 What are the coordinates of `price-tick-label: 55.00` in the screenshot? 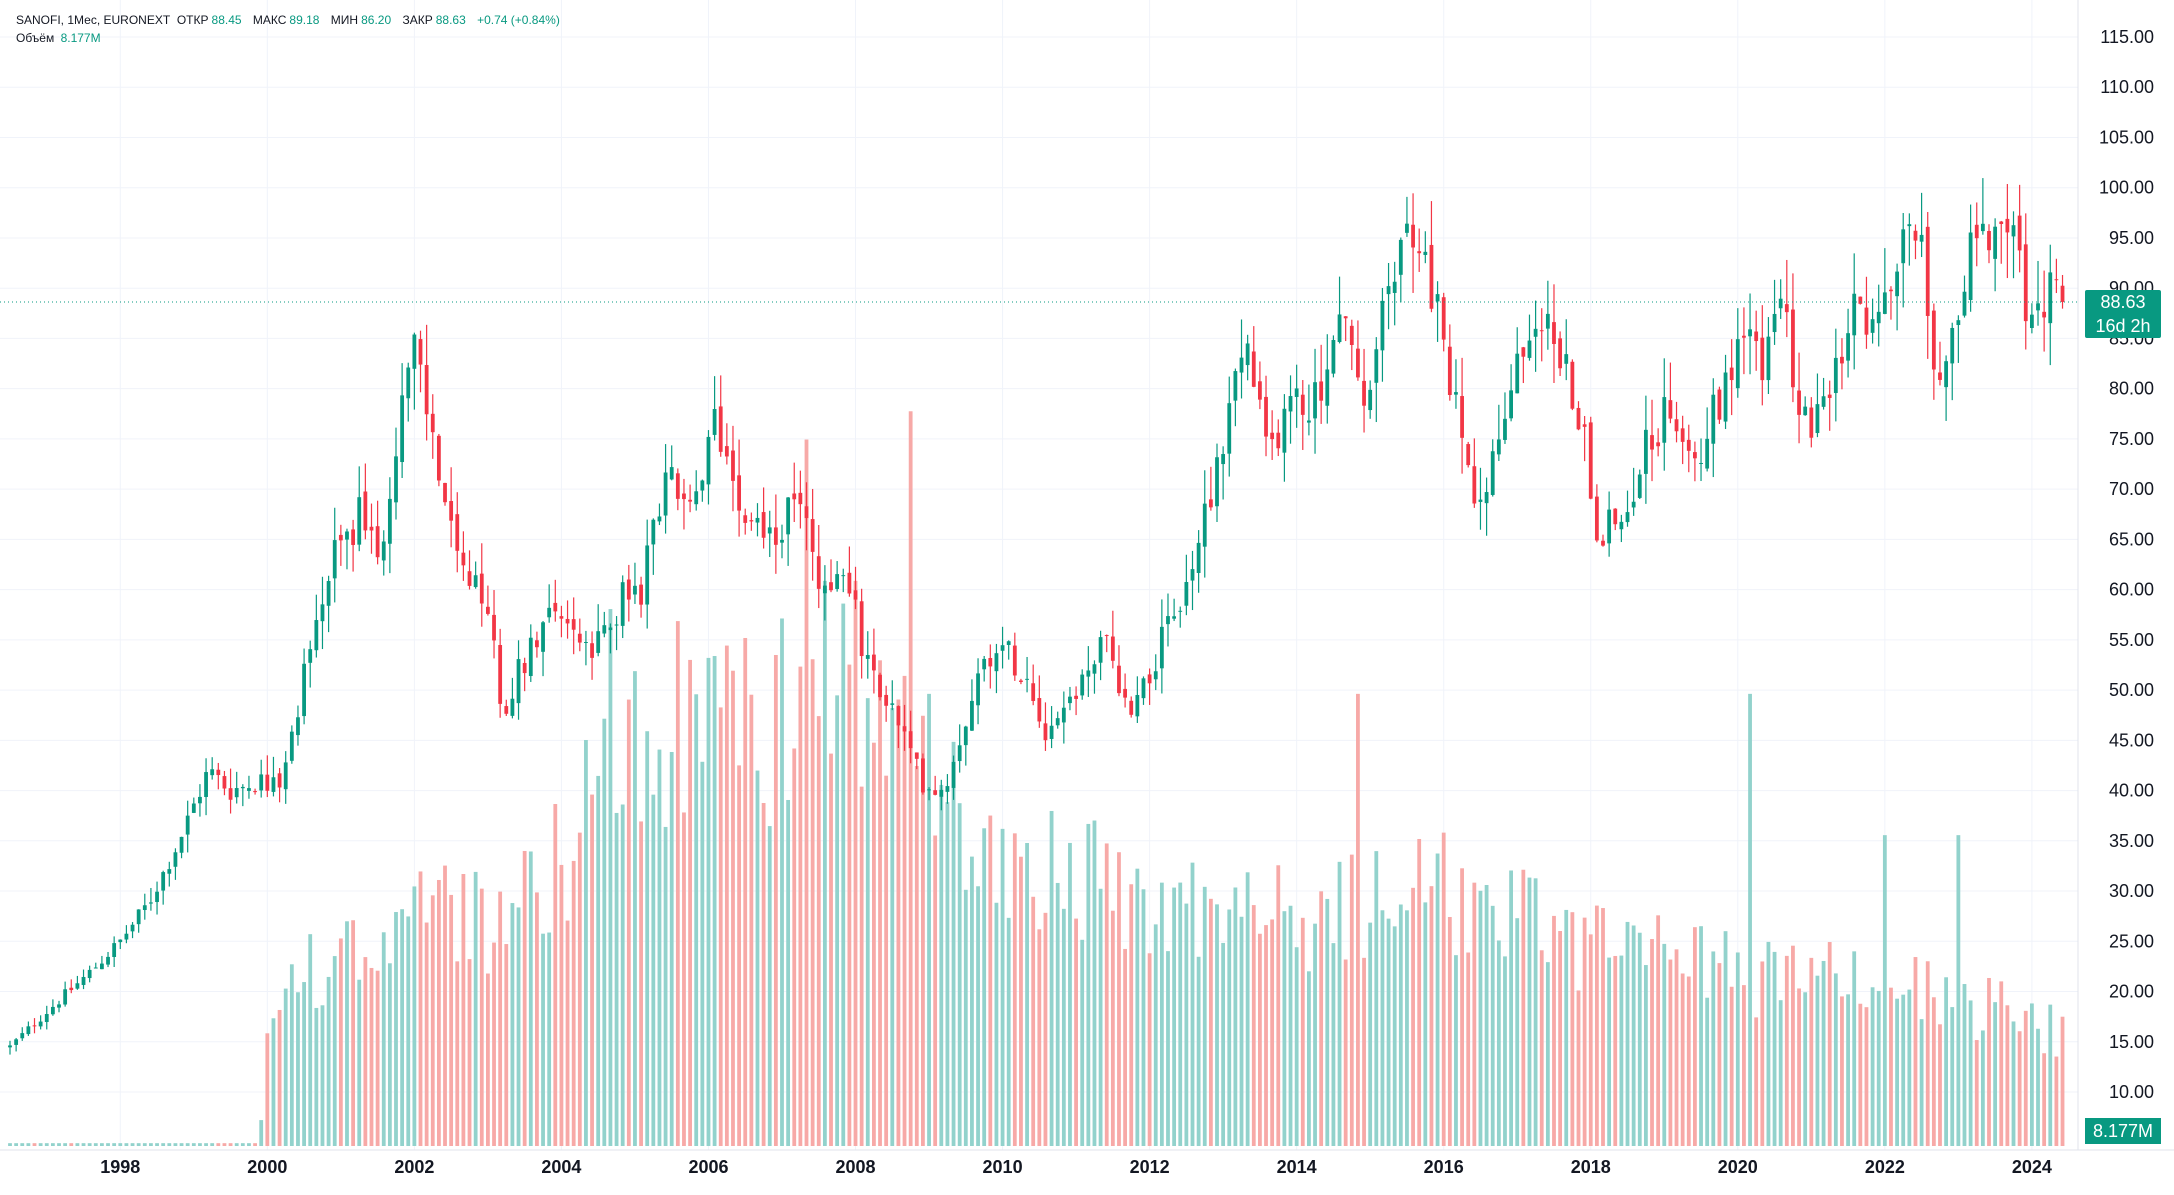 It's located at (2131, 640).